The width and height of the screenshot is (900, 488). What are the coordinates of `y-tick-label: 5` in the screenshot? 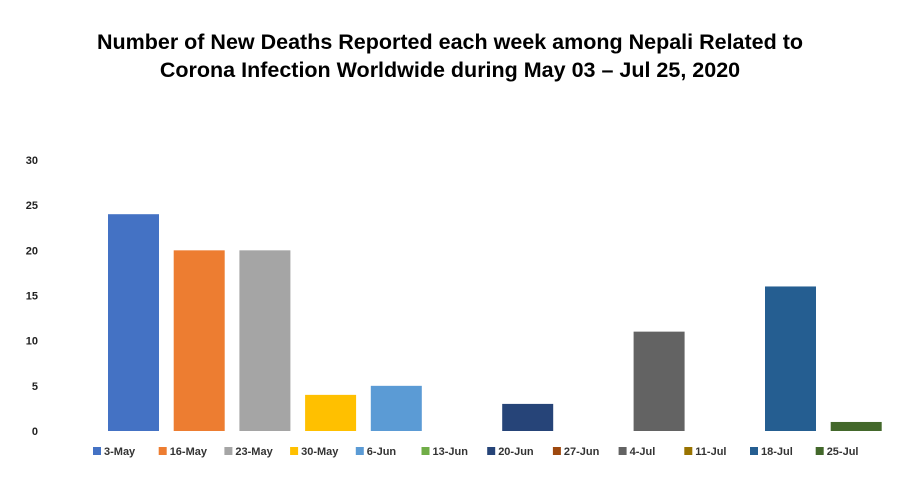 It's located at (35, 387).